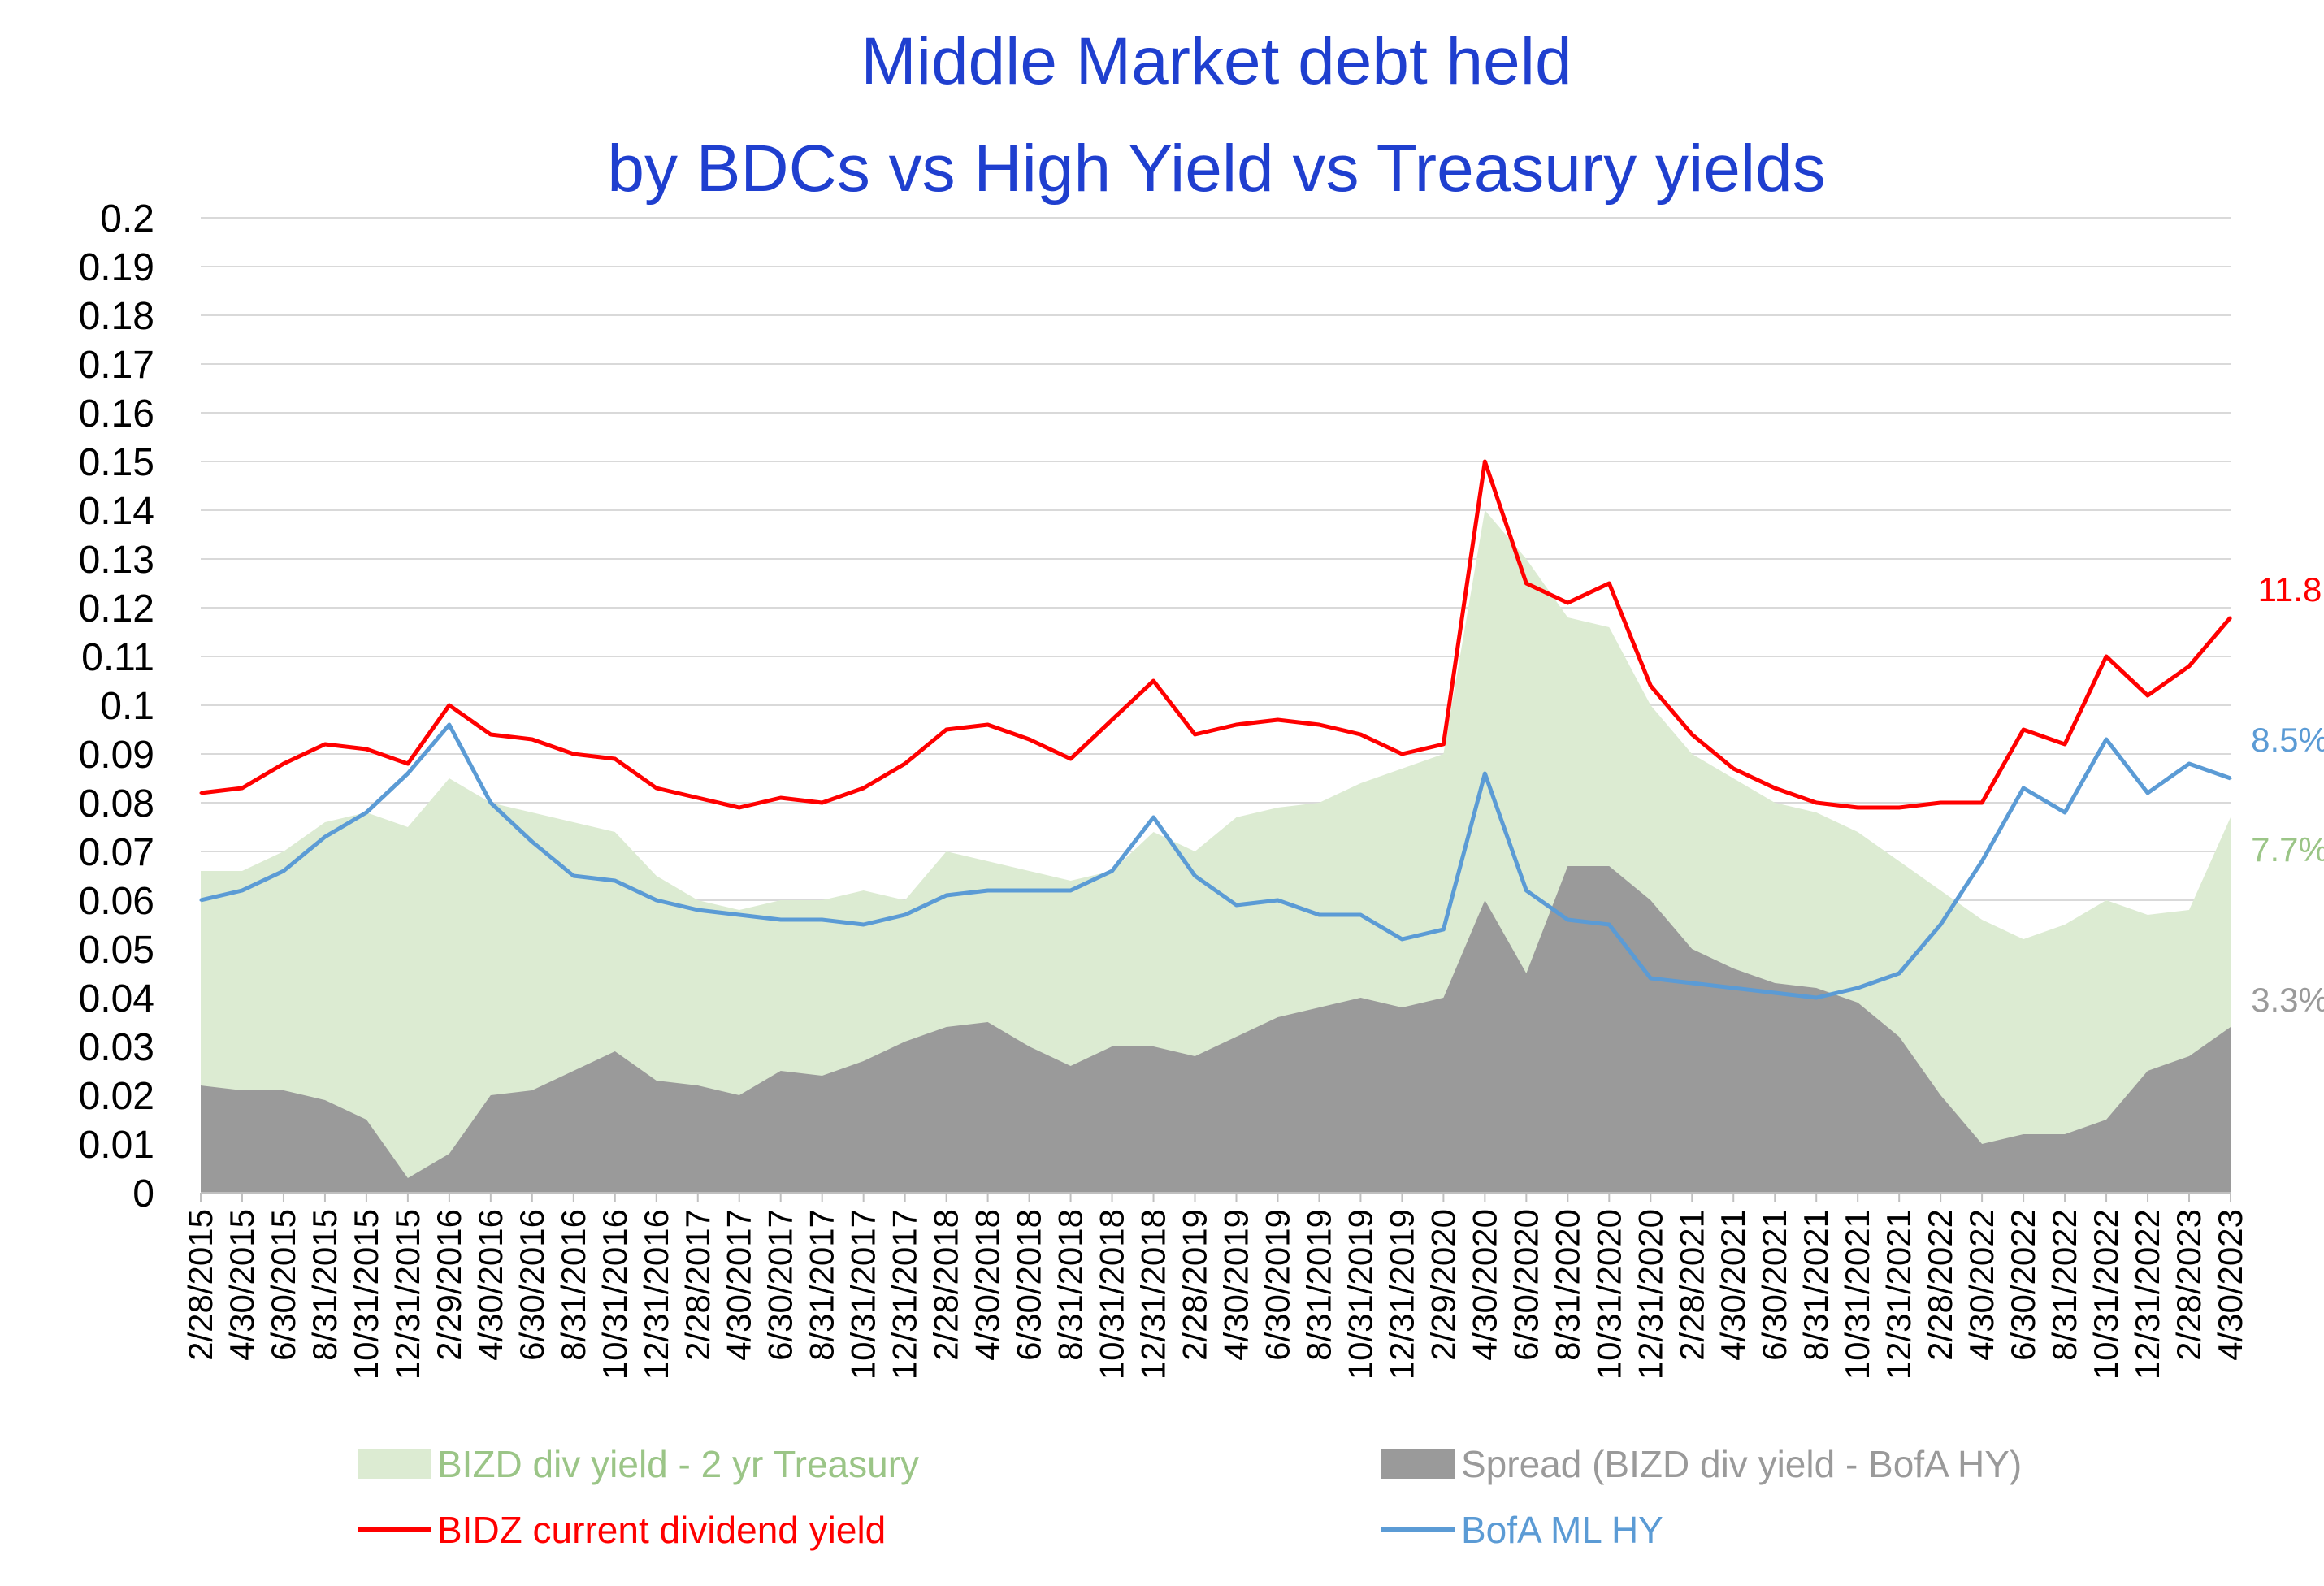 The height and width of the screenshot is (1586, 2324). I want to click on y-tick-label: 0.14, so click(117, 511).